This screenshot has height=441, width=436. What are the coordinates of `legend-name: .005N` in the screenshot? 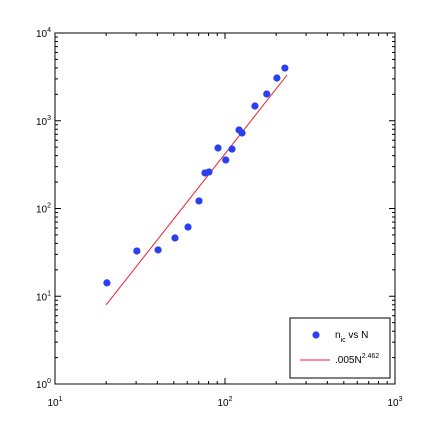 It's located at (348, 360).